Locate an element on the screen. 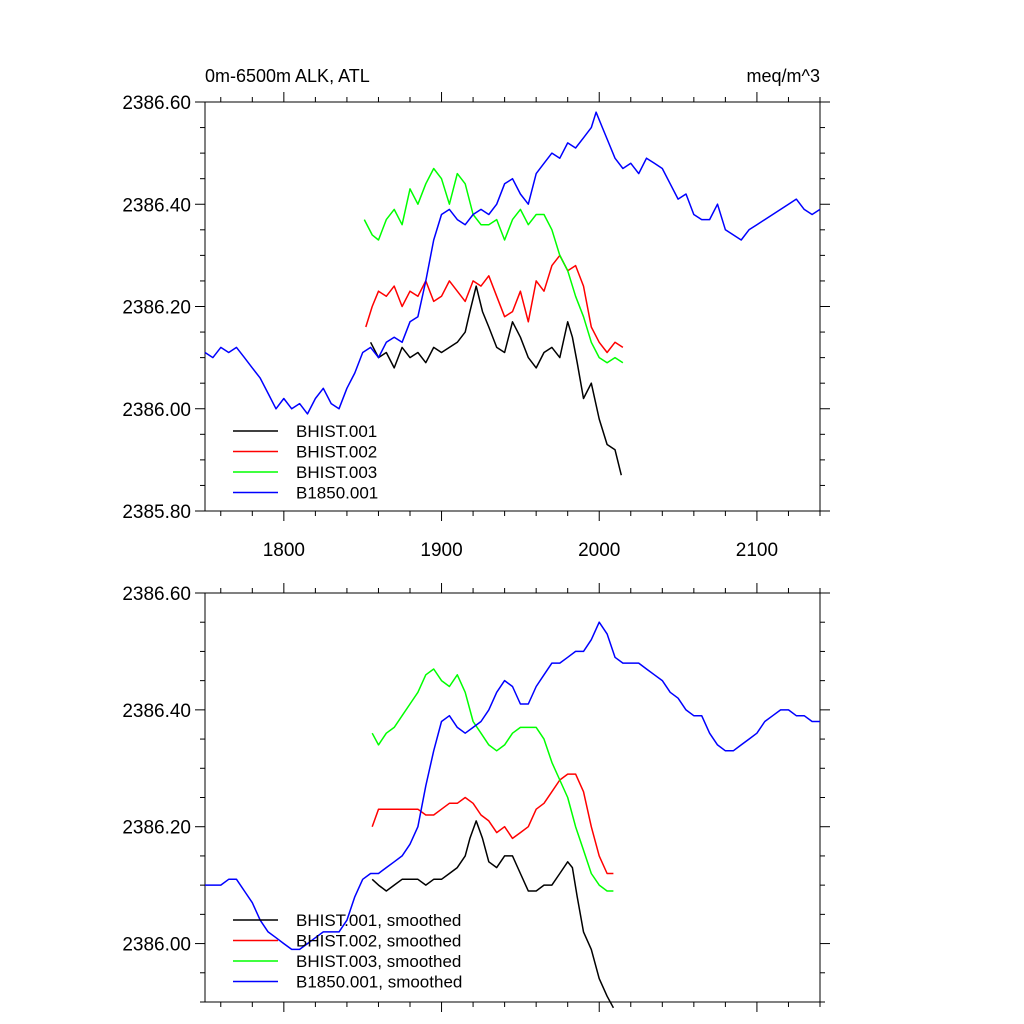 This screenshot has width=1024, height=1024. legend-label: BHIST.001 is located at coordinates (336, 431).